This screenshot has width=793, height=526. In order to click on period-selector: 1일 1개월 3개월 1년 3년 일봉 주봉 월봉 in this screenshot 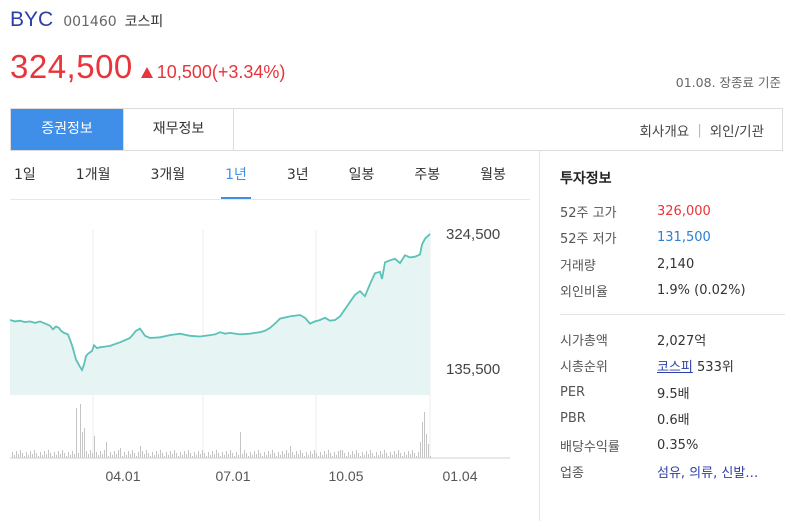, I will do `click(260, 175)`.